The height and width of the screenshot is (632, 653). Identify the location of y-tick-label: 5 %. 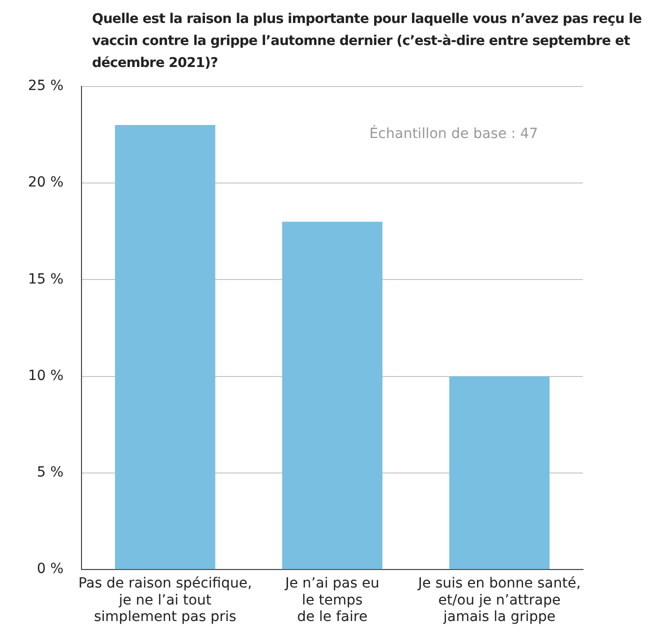
(50, 472).